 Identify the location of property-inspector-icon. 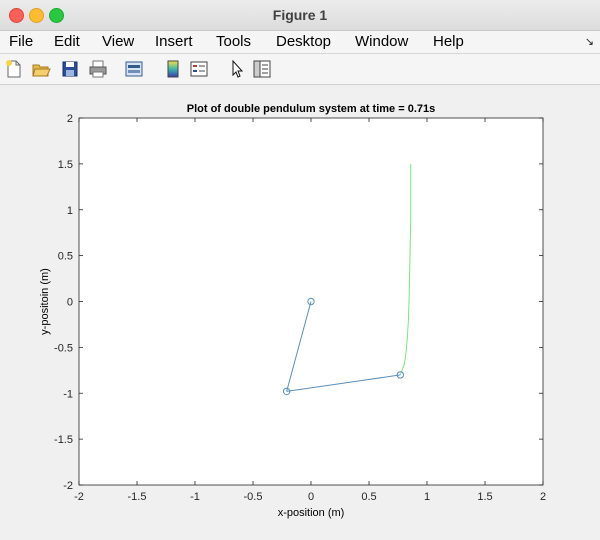
(262, 69).